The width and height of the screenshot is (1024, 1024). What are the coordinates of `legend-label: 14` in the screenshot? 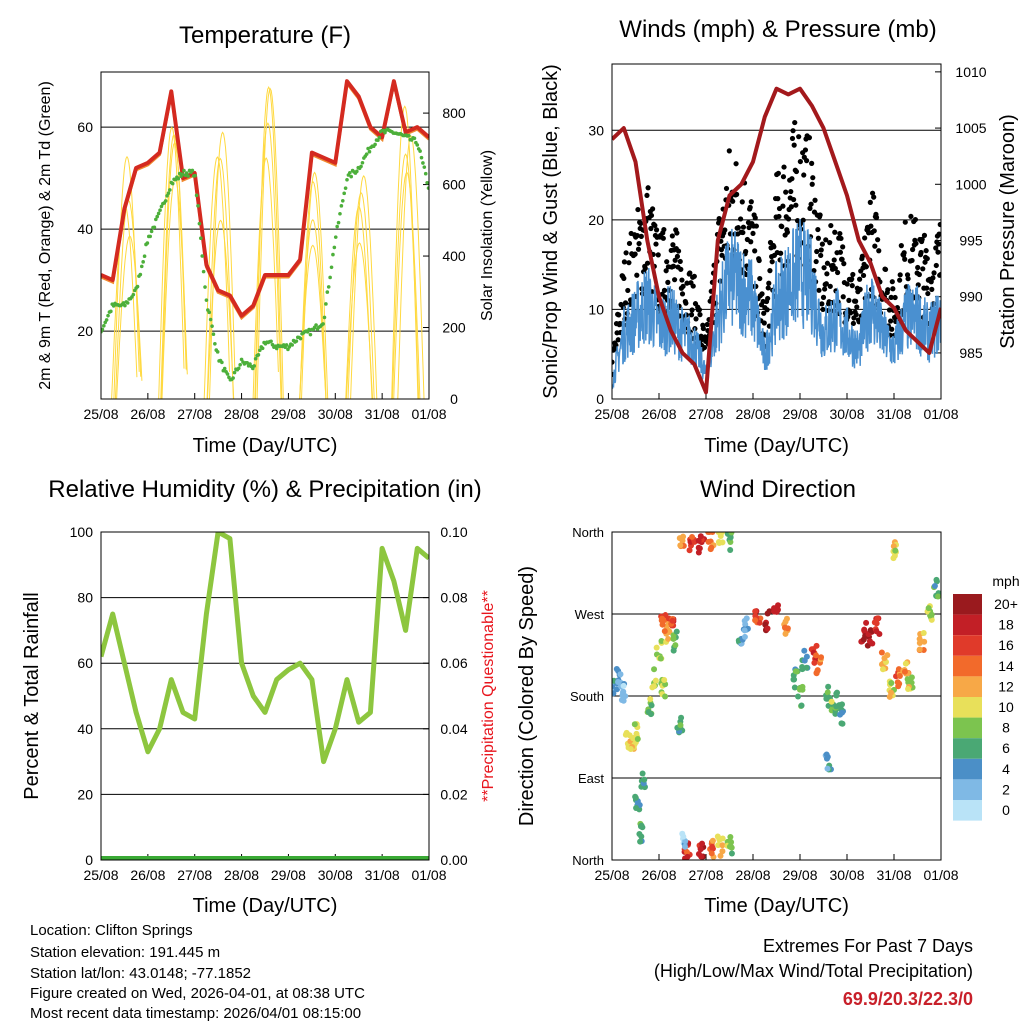 It's located at (1006, 666).